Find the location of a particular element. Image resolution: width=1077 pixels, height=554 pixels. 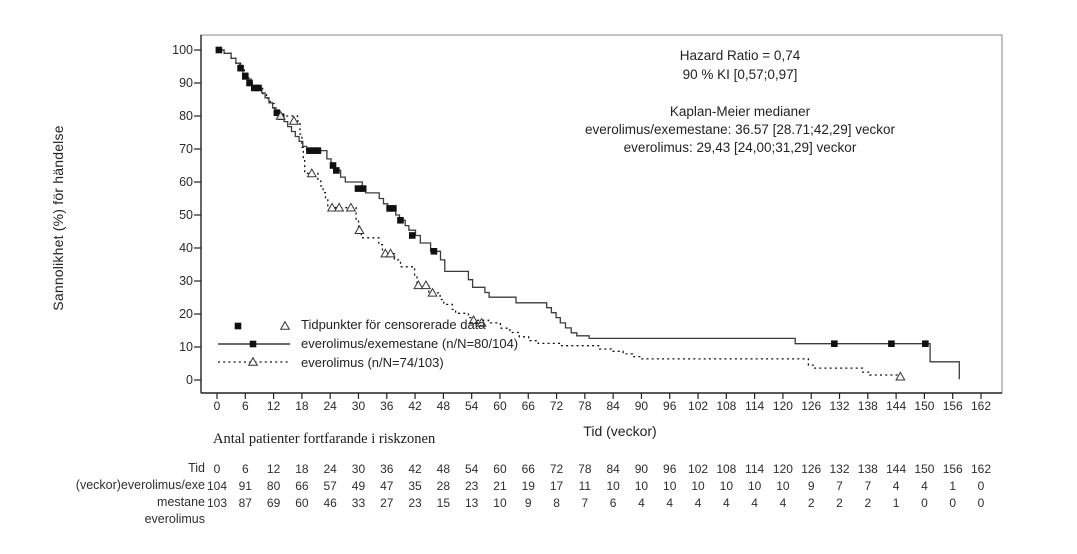

x-tick-label: 24 is located at coordinates (330, 406).